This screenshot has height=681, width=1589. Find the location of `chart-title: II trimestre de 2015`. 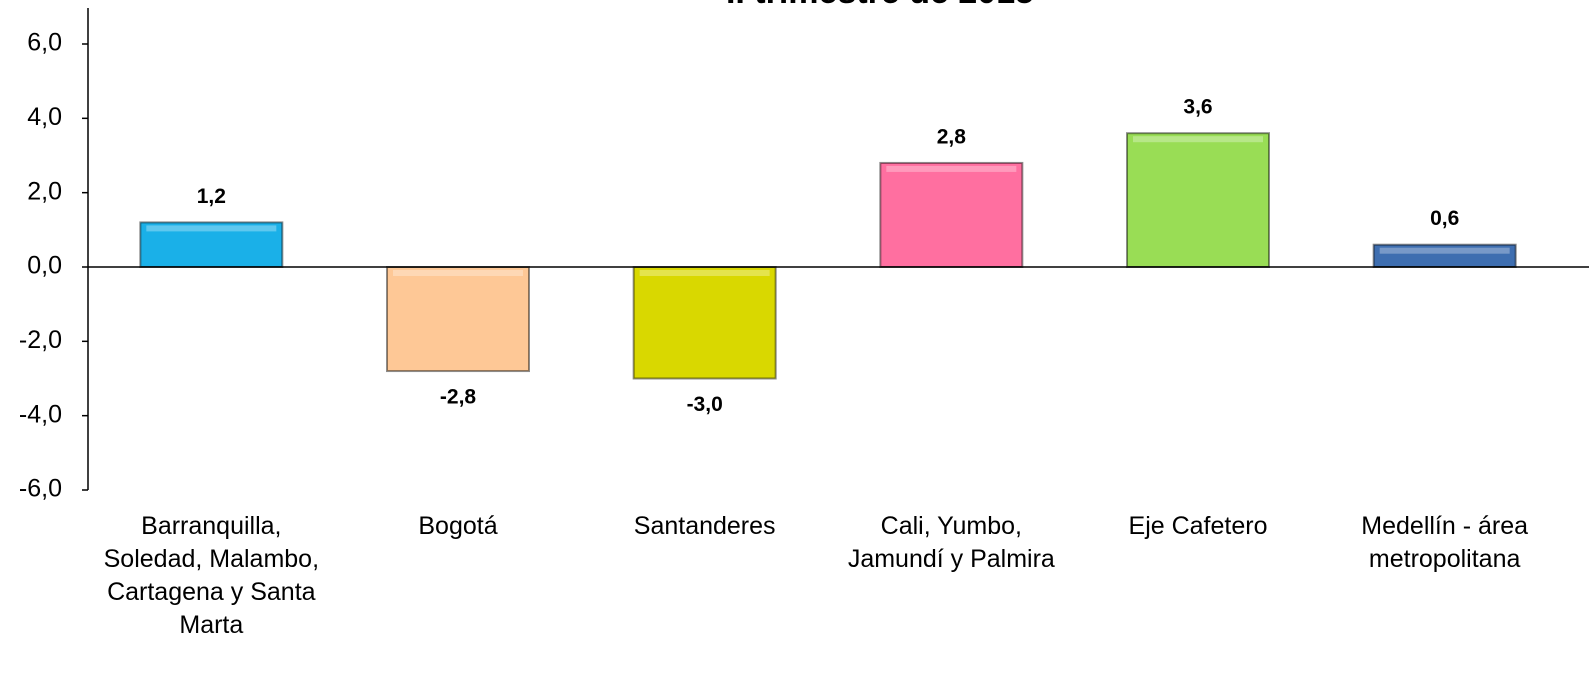

chart-title: II trimestre de 2015 is located at coordinates (880, 5).